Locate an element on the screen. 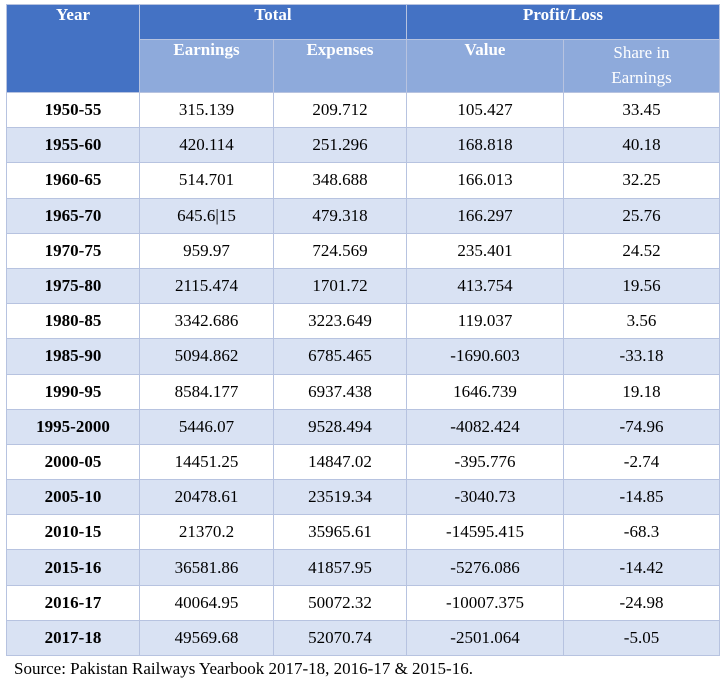 Image resolution: width=724 pixels, height=686 pixels. value-cell: 168.818 is located at coordinates (485, 145).